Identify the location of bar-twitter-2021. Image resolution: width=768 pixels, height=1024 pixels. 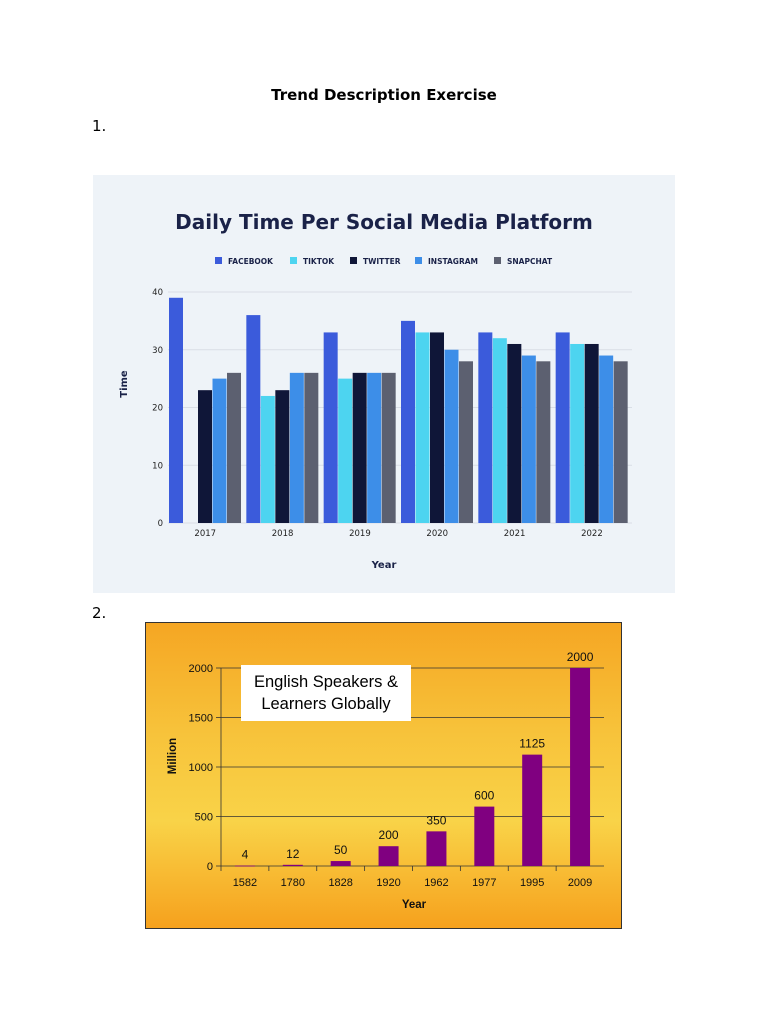
(514, 433).